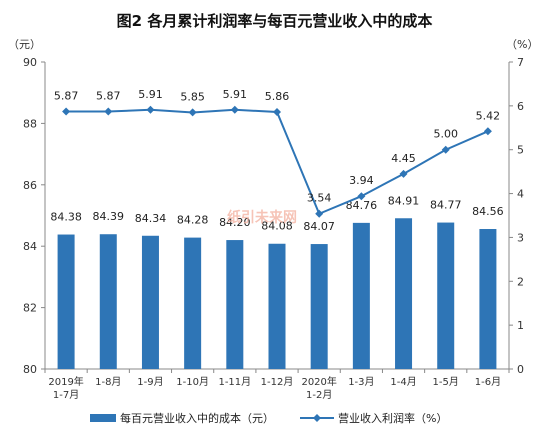 This screenshot has width=549, height=445. I want to click on bar-data-label: 84.91, so click(404, 200).